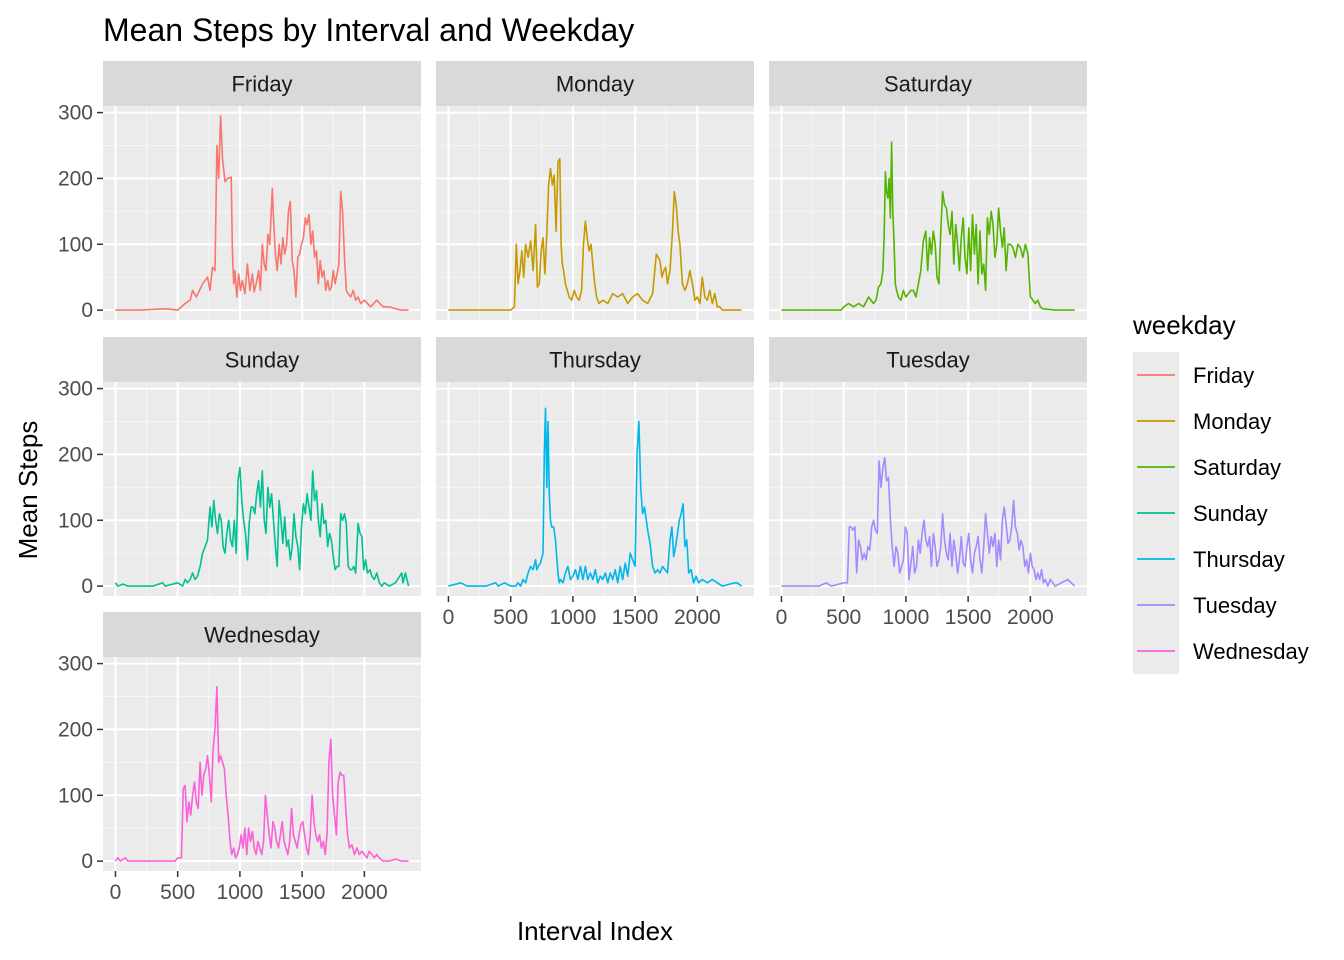 This screenshot has height=960, width=1344. What do you see at coordinates (595, 931) in the screenshot?
I see `x-axis-title: Interval Index` at bounding box center [595, 931].